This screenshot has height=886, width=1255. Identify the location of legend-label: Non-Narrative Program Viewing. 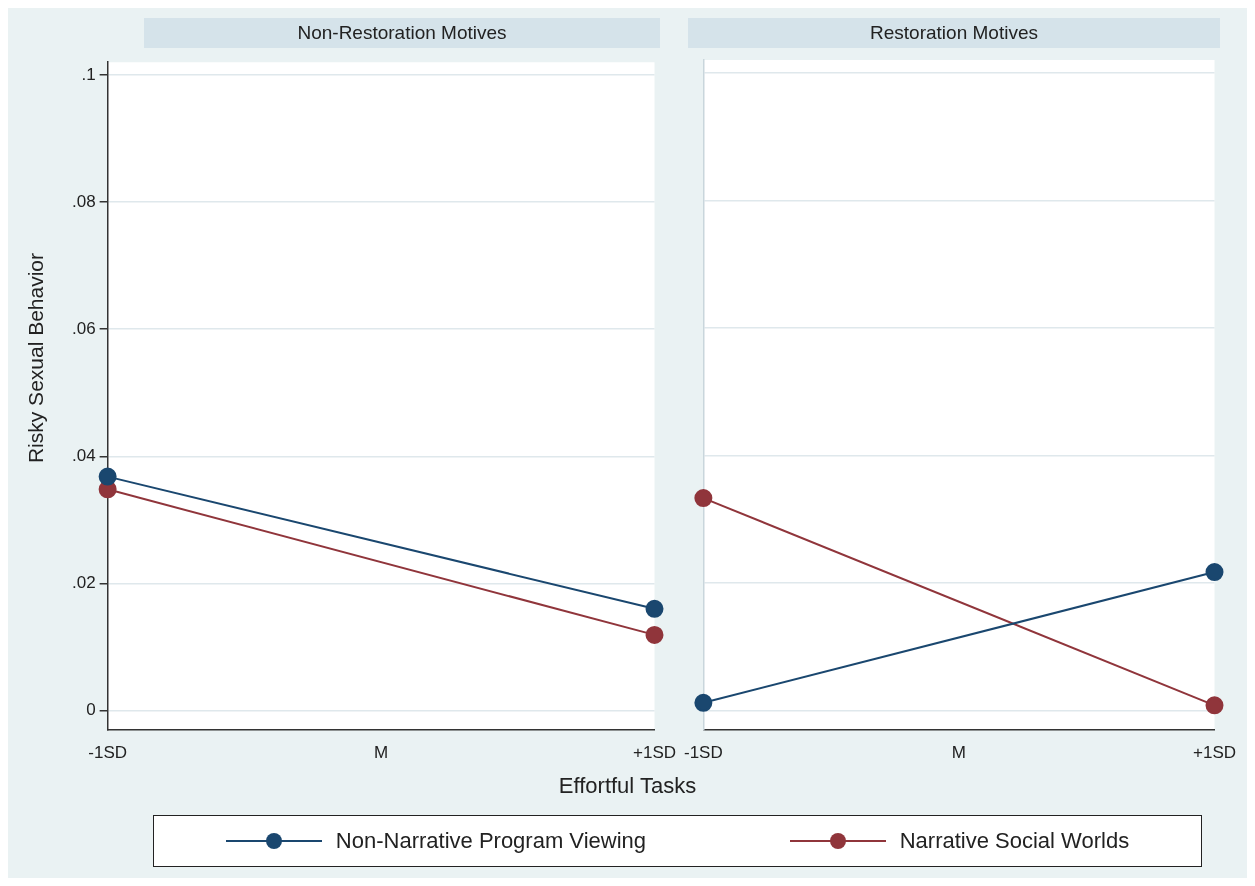
(491, 841).